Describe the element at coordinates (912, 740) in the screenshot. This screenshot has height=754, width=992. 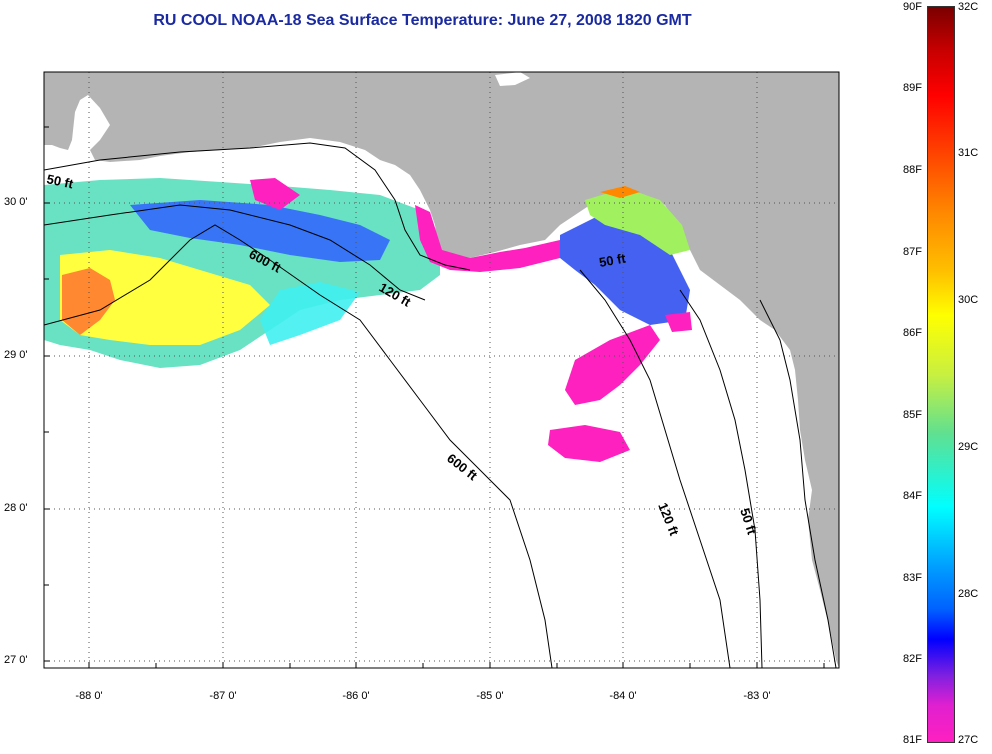
I see `colorbar-f-label: 81F` at that location.